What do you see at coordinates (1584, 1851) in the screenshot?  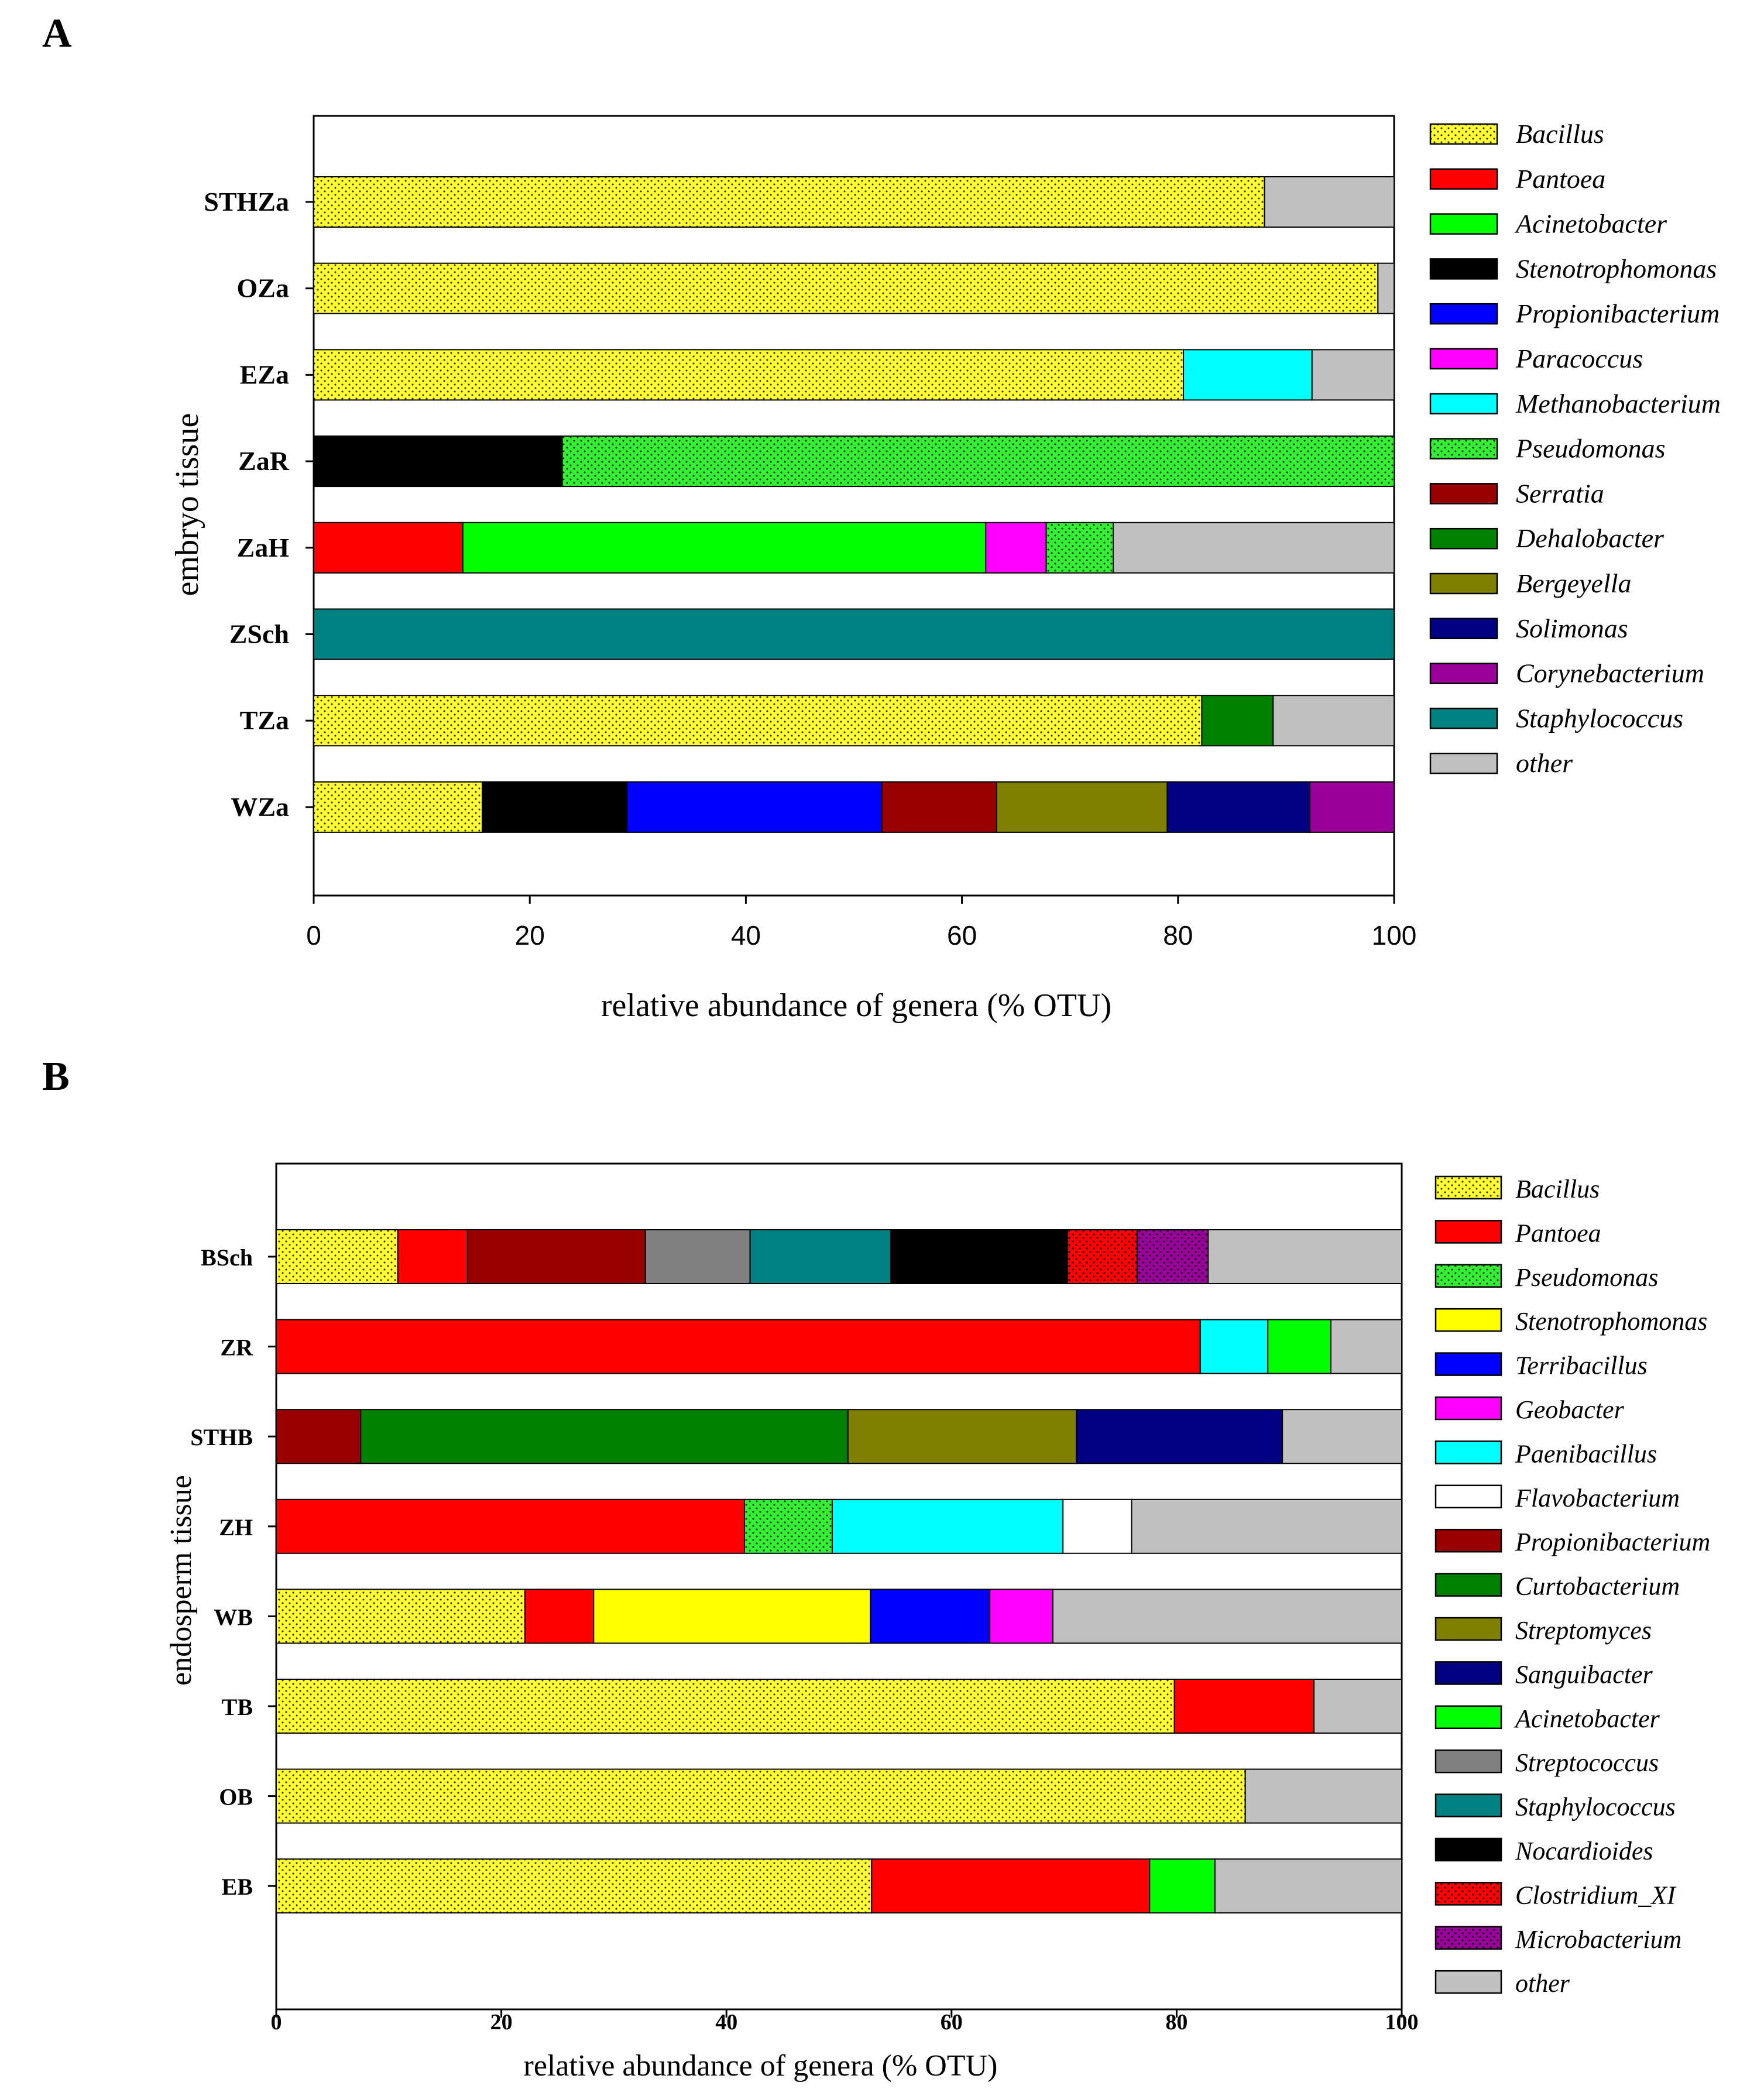 I see `legend-label-nocardioides: Nocardioides` at bounding box center [1584, 1851].